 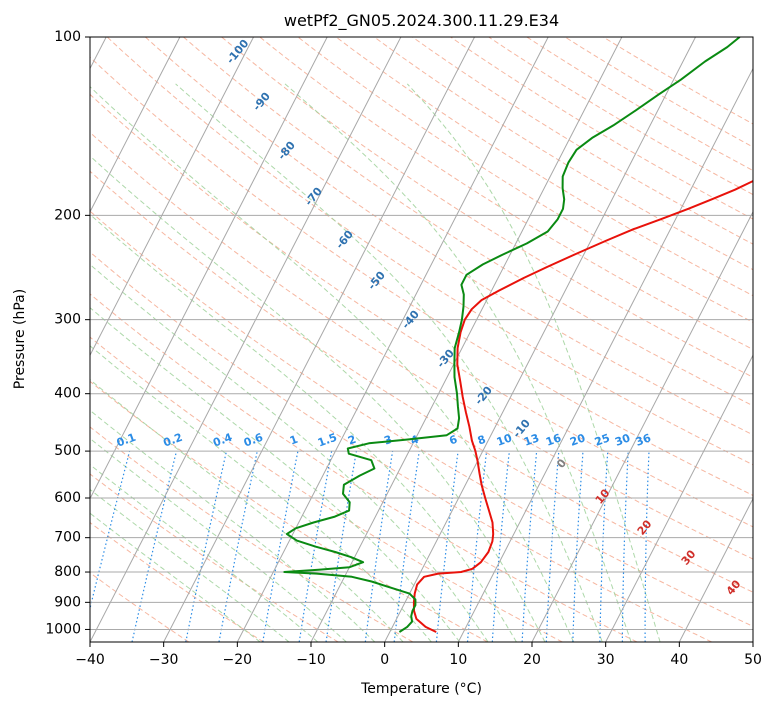 I want to click on isopleth-label: 3, so click(x=388, y=440).